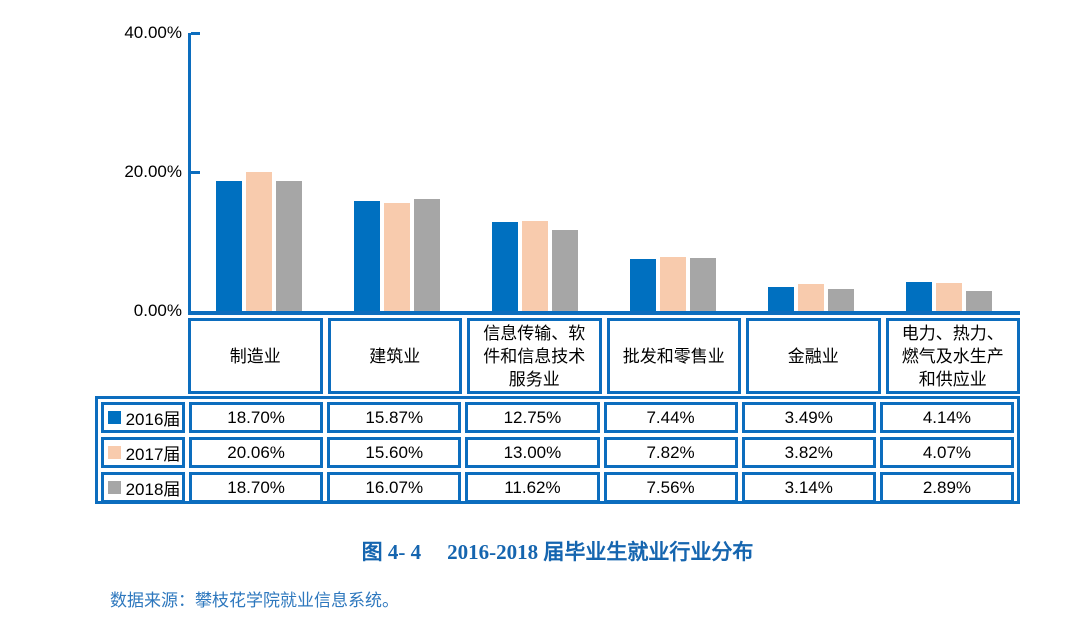  What do you see at coordinates (673, 356) in the screenshot?
I see `category-header-cell: 批发和零售业` at bounding box center [673, 356].